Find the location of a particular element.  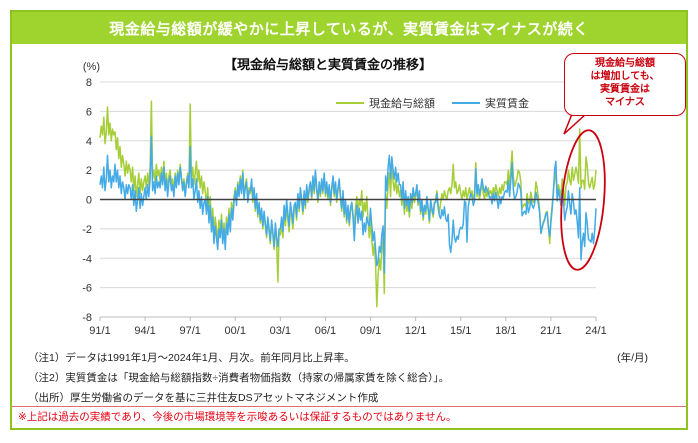

y-tick-label: 4 is located at coordinates (89, 142).